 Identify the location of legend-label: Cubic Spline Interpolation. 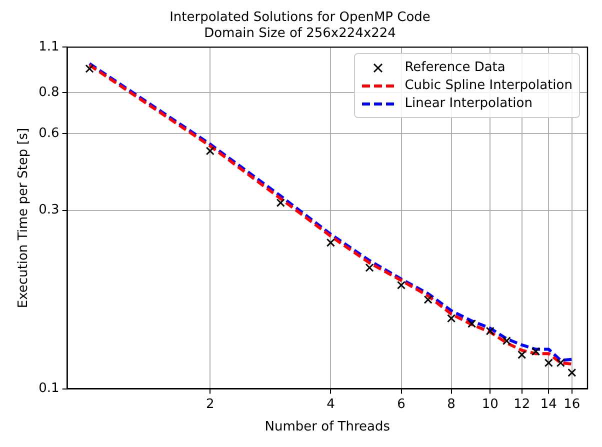
(488, 86).